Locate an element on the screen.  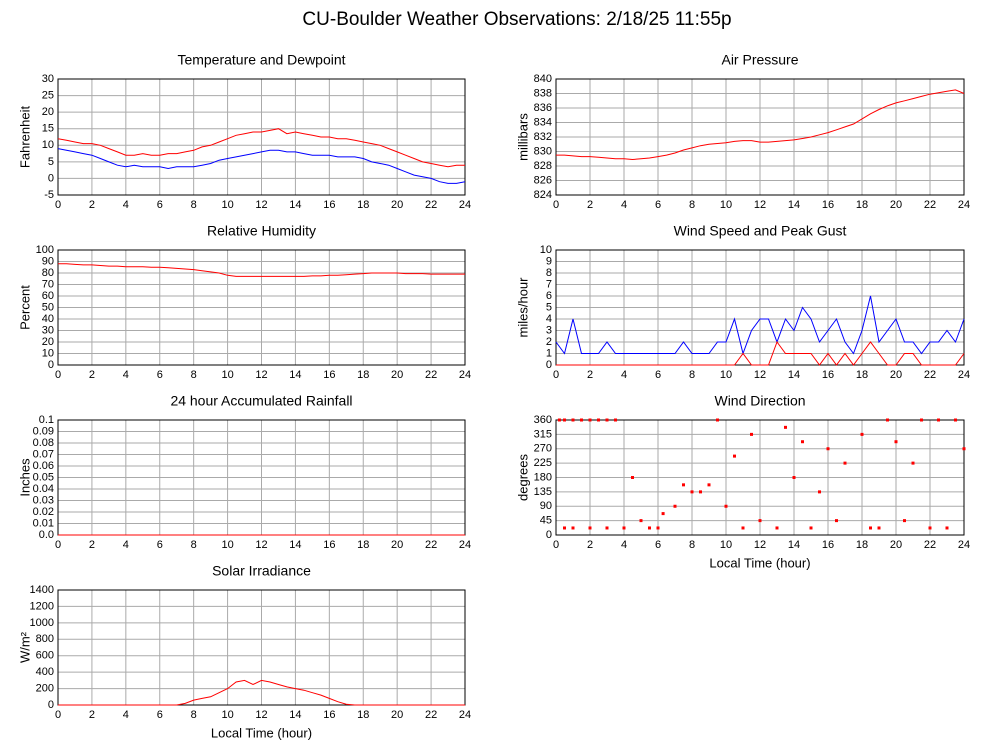
y-tick-label: 0 is located at coordinates (549, 535).